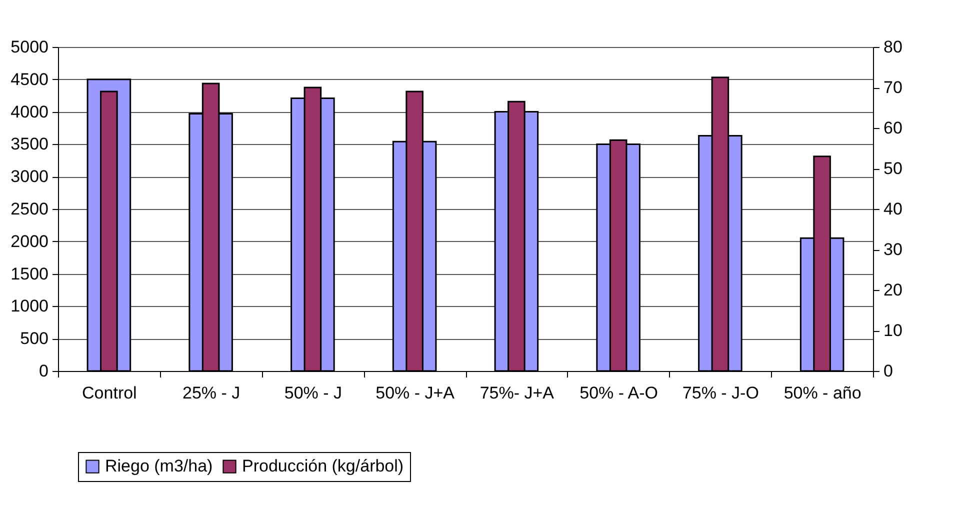  I want to click on y-tick-label: 2500, so click(29, 209).